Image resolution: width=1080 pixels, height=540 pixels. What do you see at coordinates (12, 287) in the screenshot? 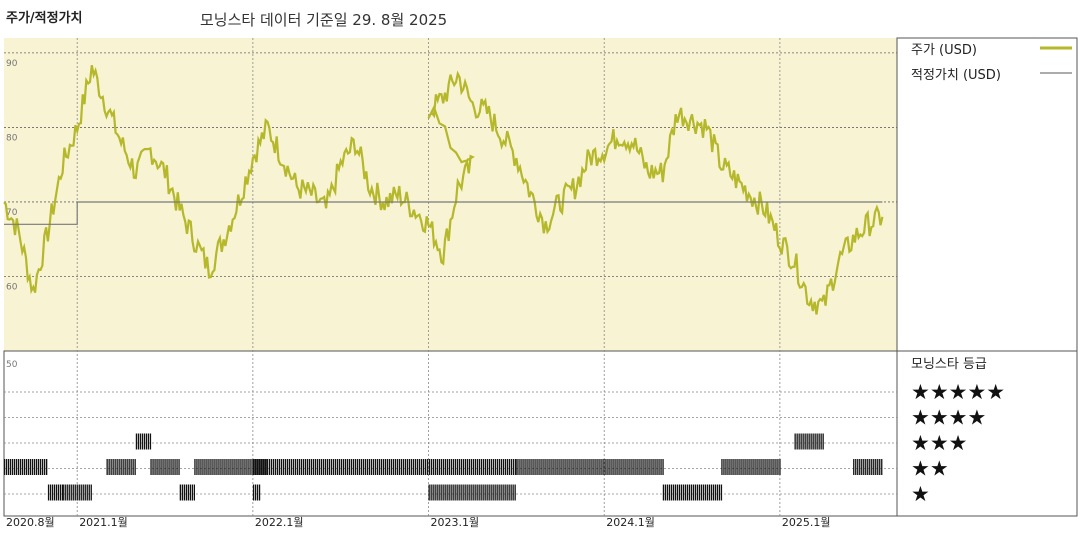
I see `y-tick-label: 60` at bounding box center [12, 287].